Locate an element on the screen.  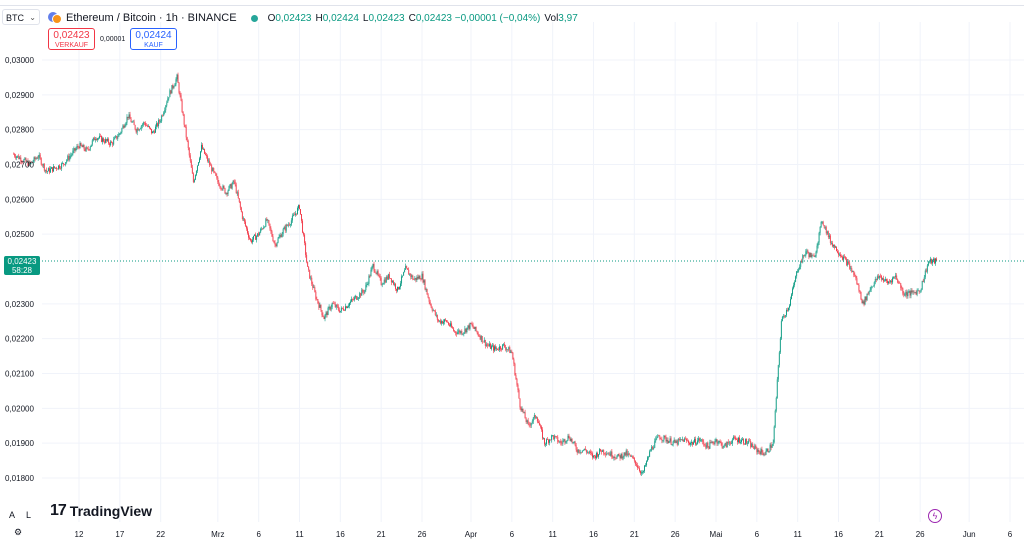
gear-icon: ⚙ is located at coordinates (18, 532).